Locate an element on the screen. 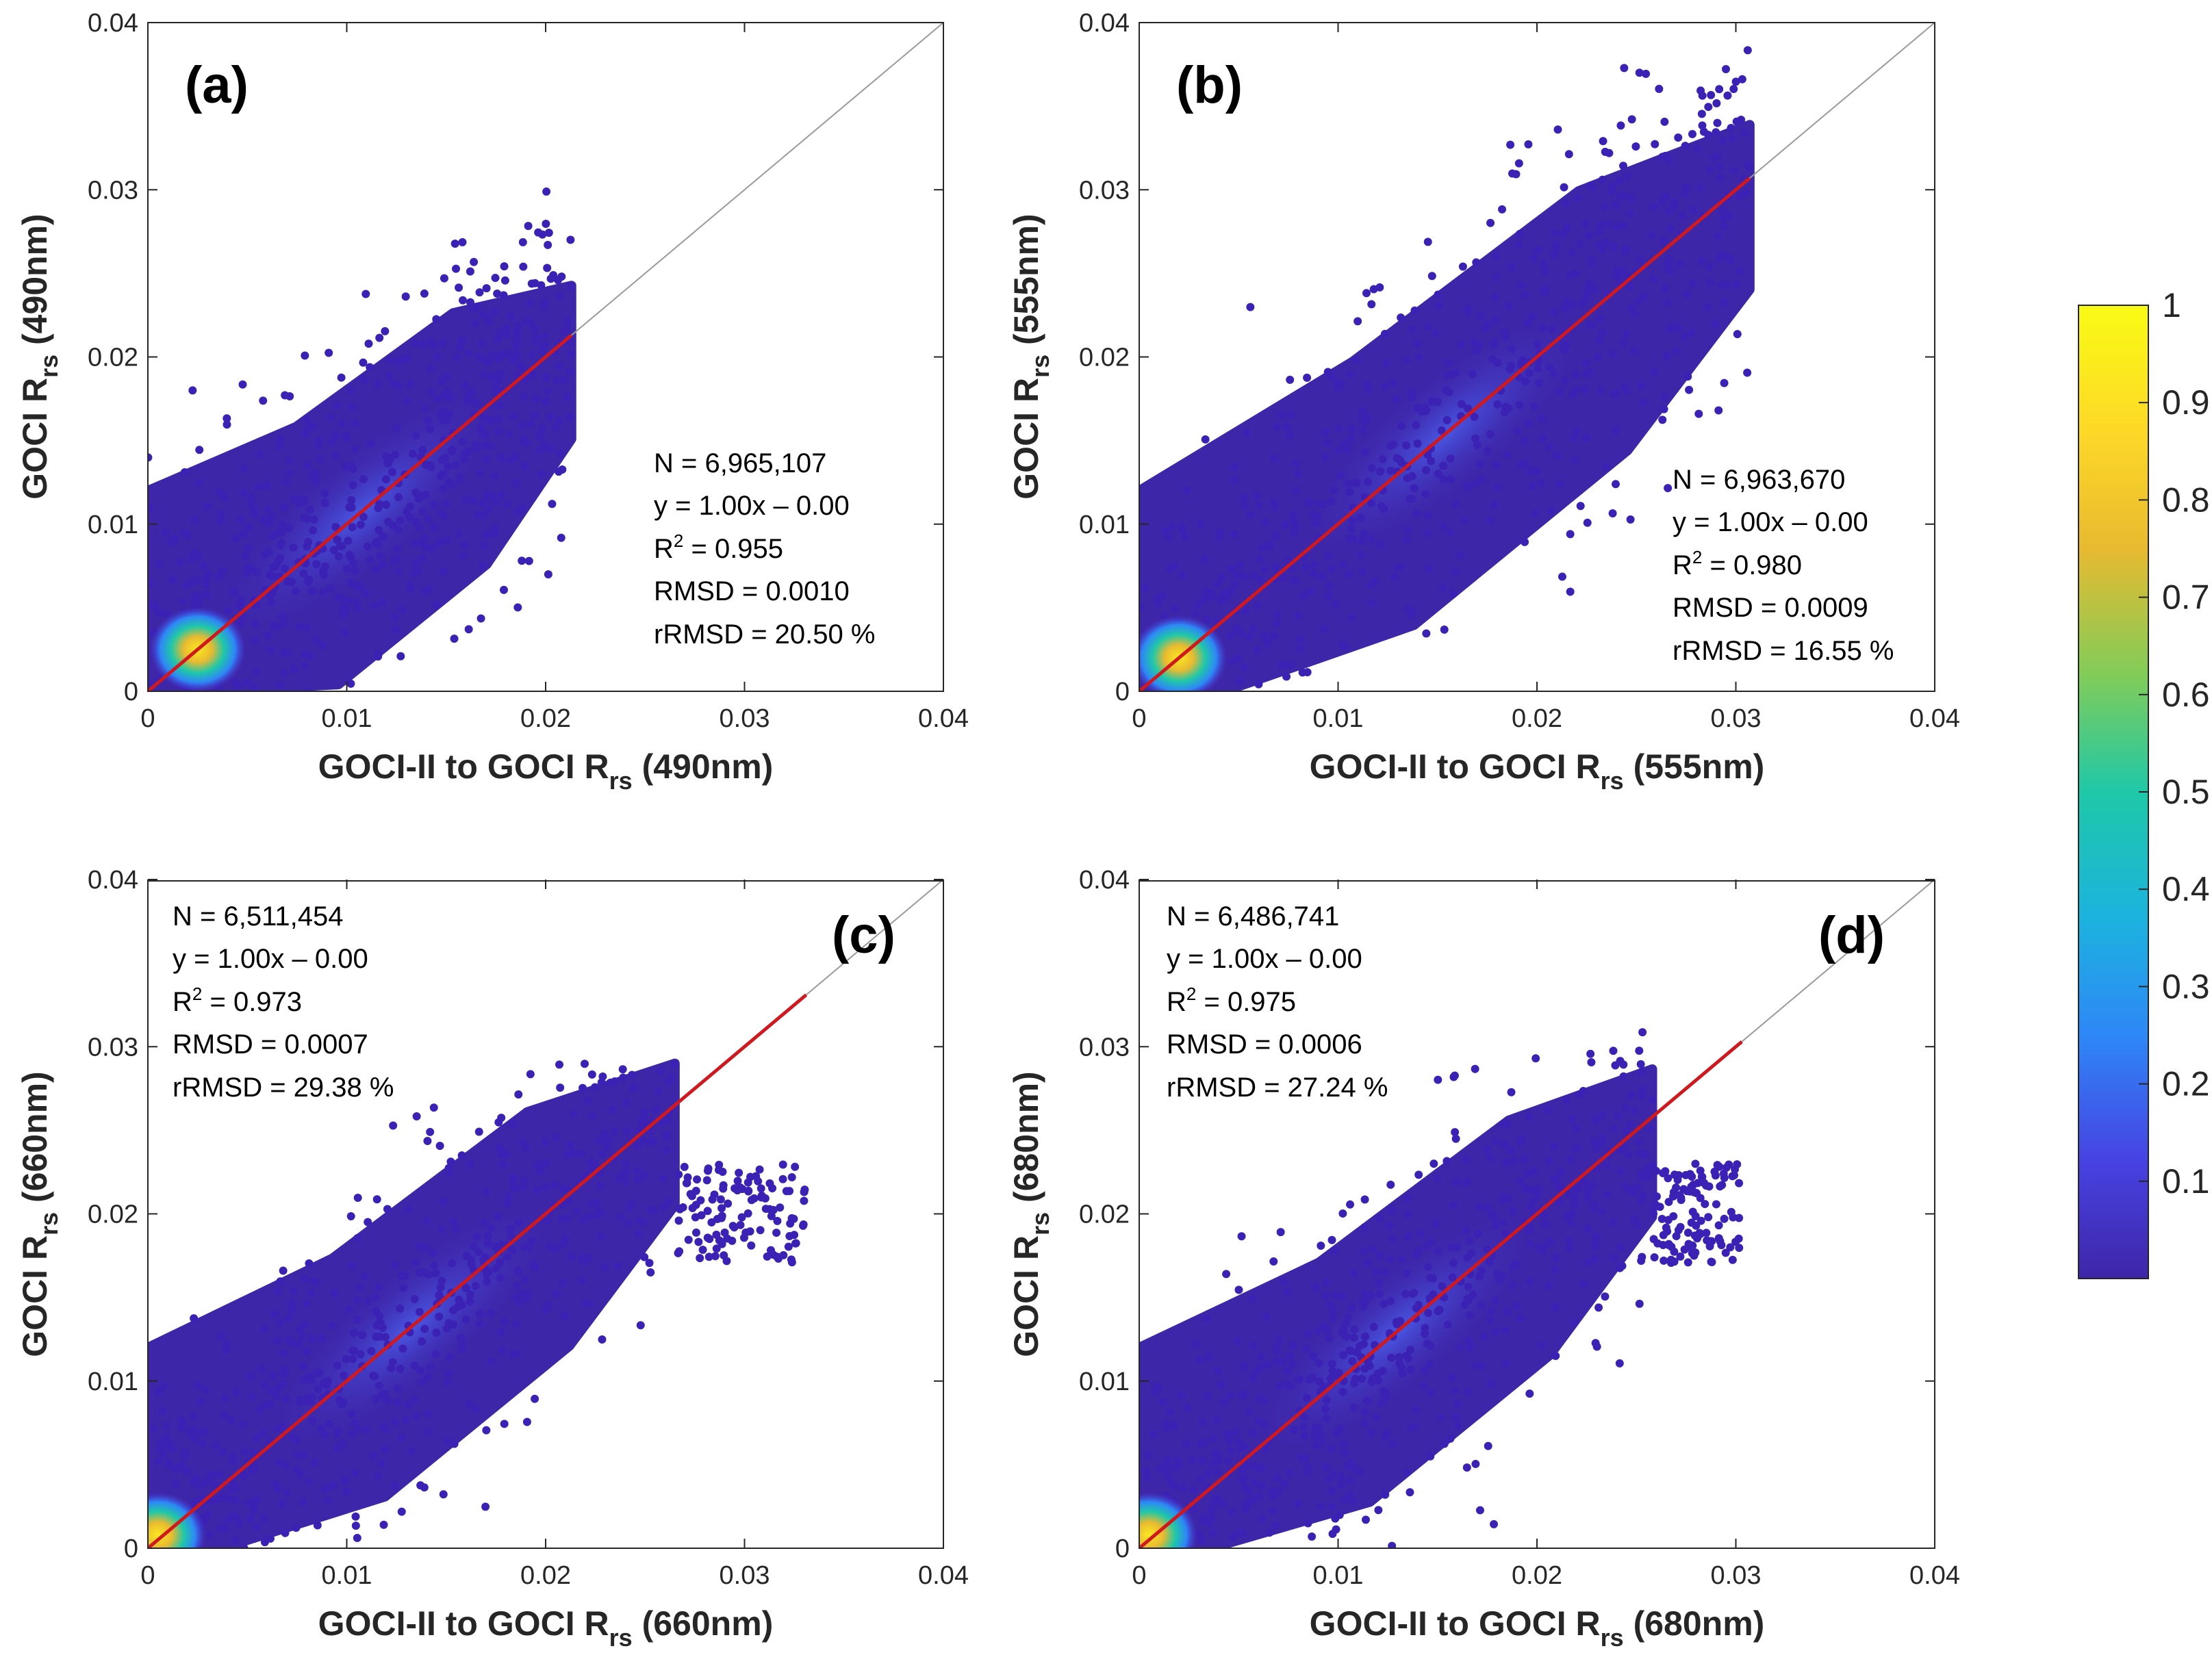 This screenshot has height=1668, width=2212. panel-label-d: (d) is located at coordinates (1851, 935).